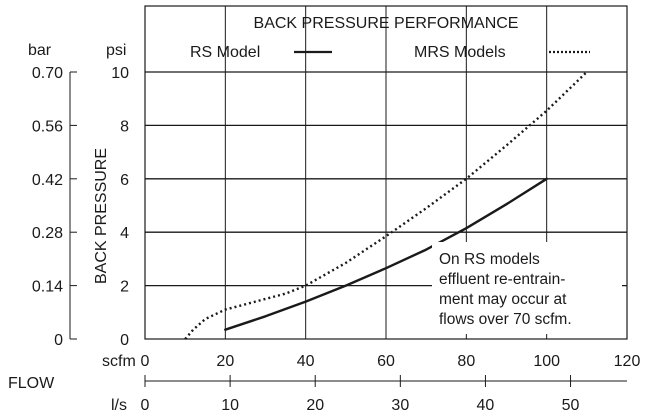 Image resolution: width=649 pixels, height=417 pixels. I want to click on annotation-background, so click(527, 288).